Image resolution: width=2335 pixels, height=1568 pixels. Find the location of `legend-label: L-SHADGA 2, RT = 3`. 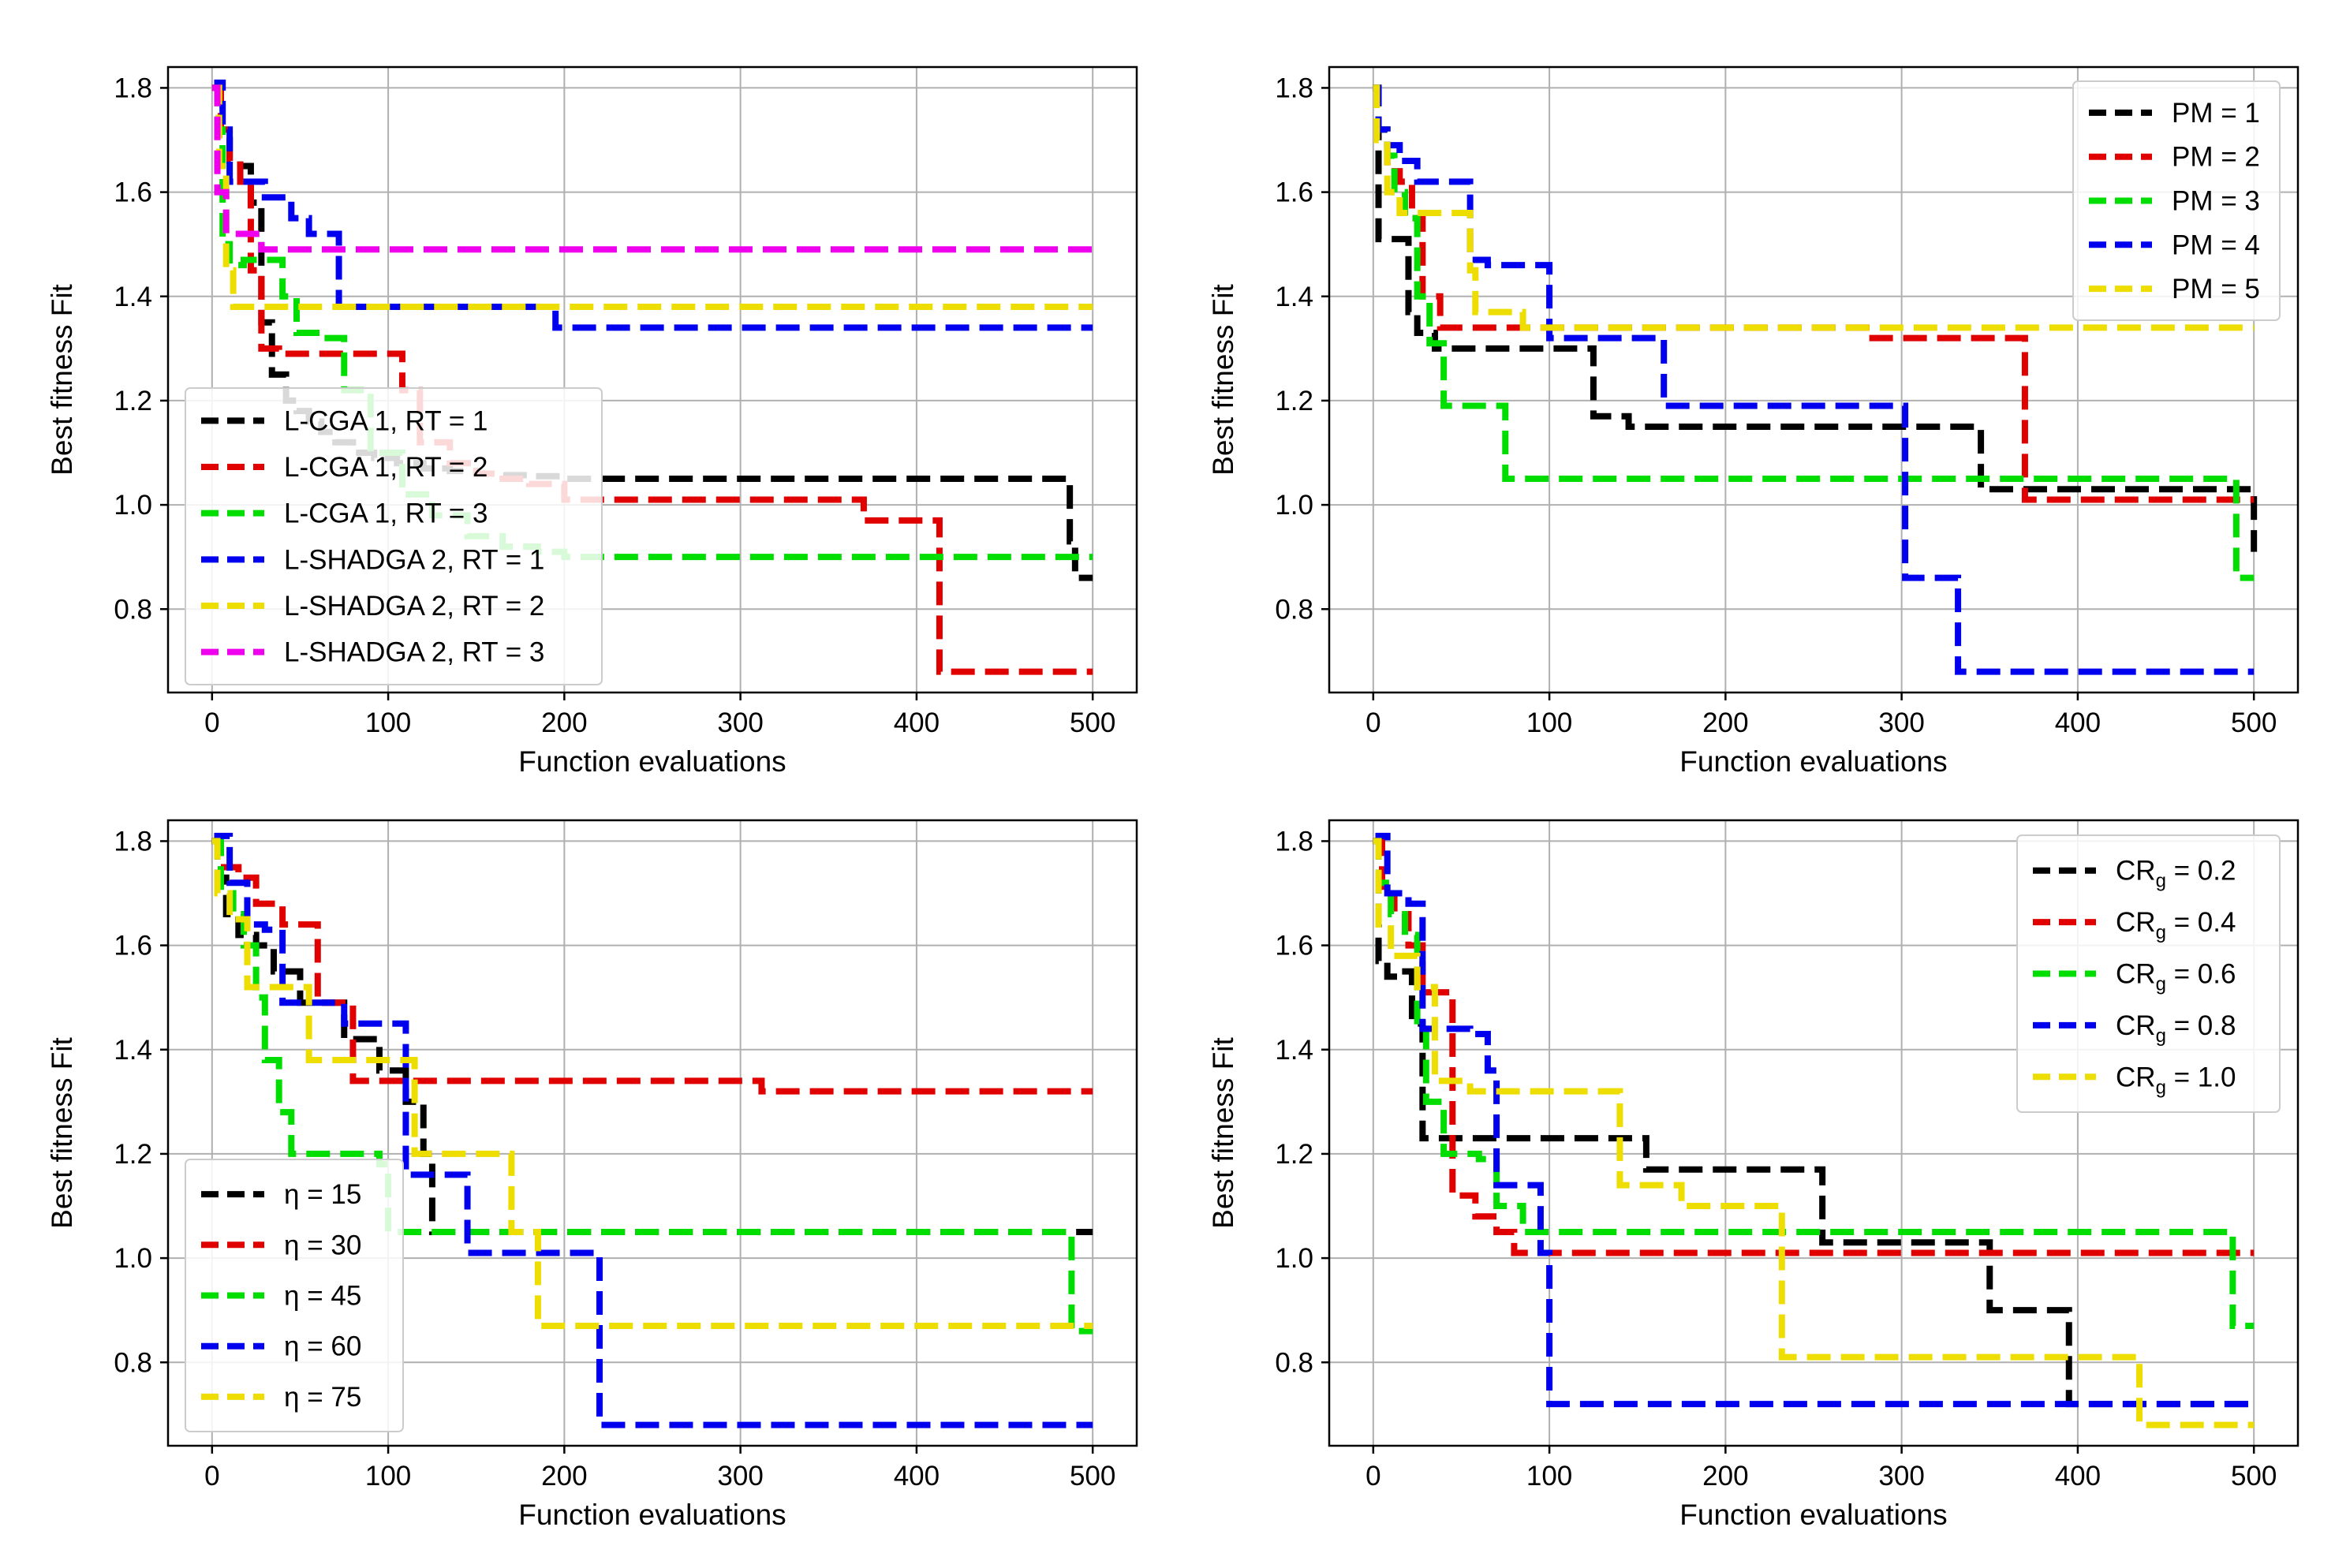

legend-label: L-SHADGA 2, RT = 3 is located at coordinates (414, 652).